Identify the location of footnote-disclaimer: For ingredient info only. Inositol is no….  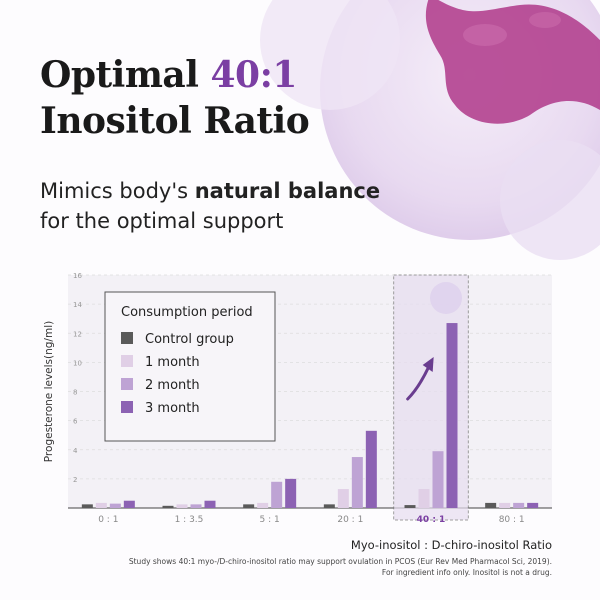
(466, 572).